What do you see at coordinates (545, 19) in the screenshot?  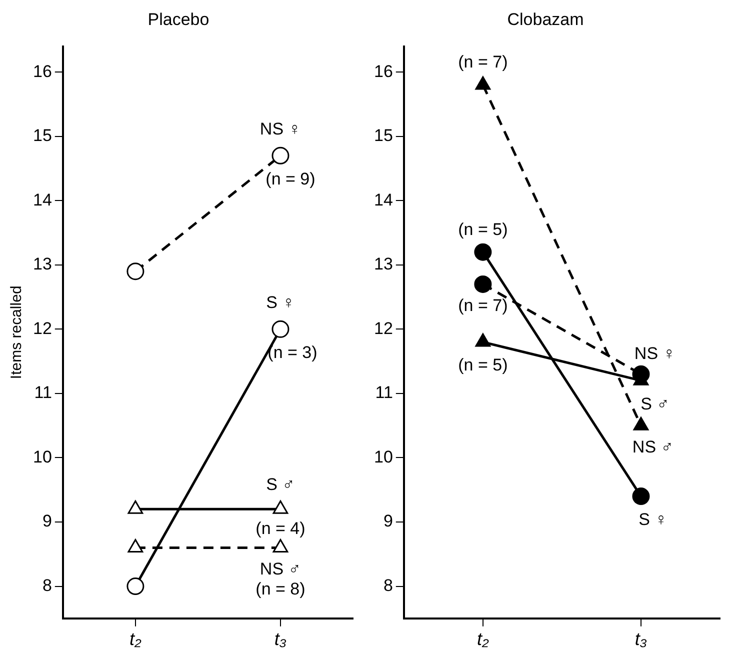 I see `chart-title: Clobazam` at bounding box center [545, 19].